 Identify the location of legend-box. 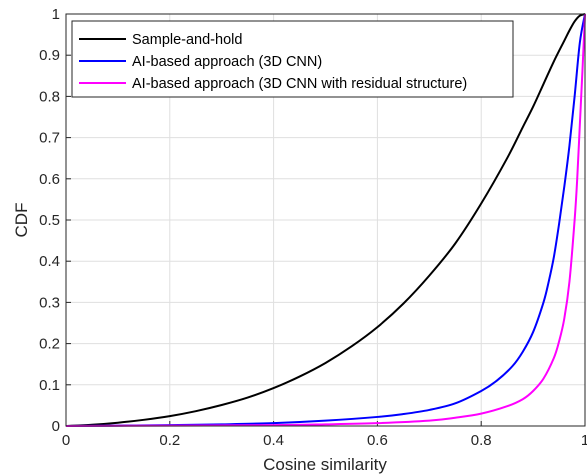
(292, 59).